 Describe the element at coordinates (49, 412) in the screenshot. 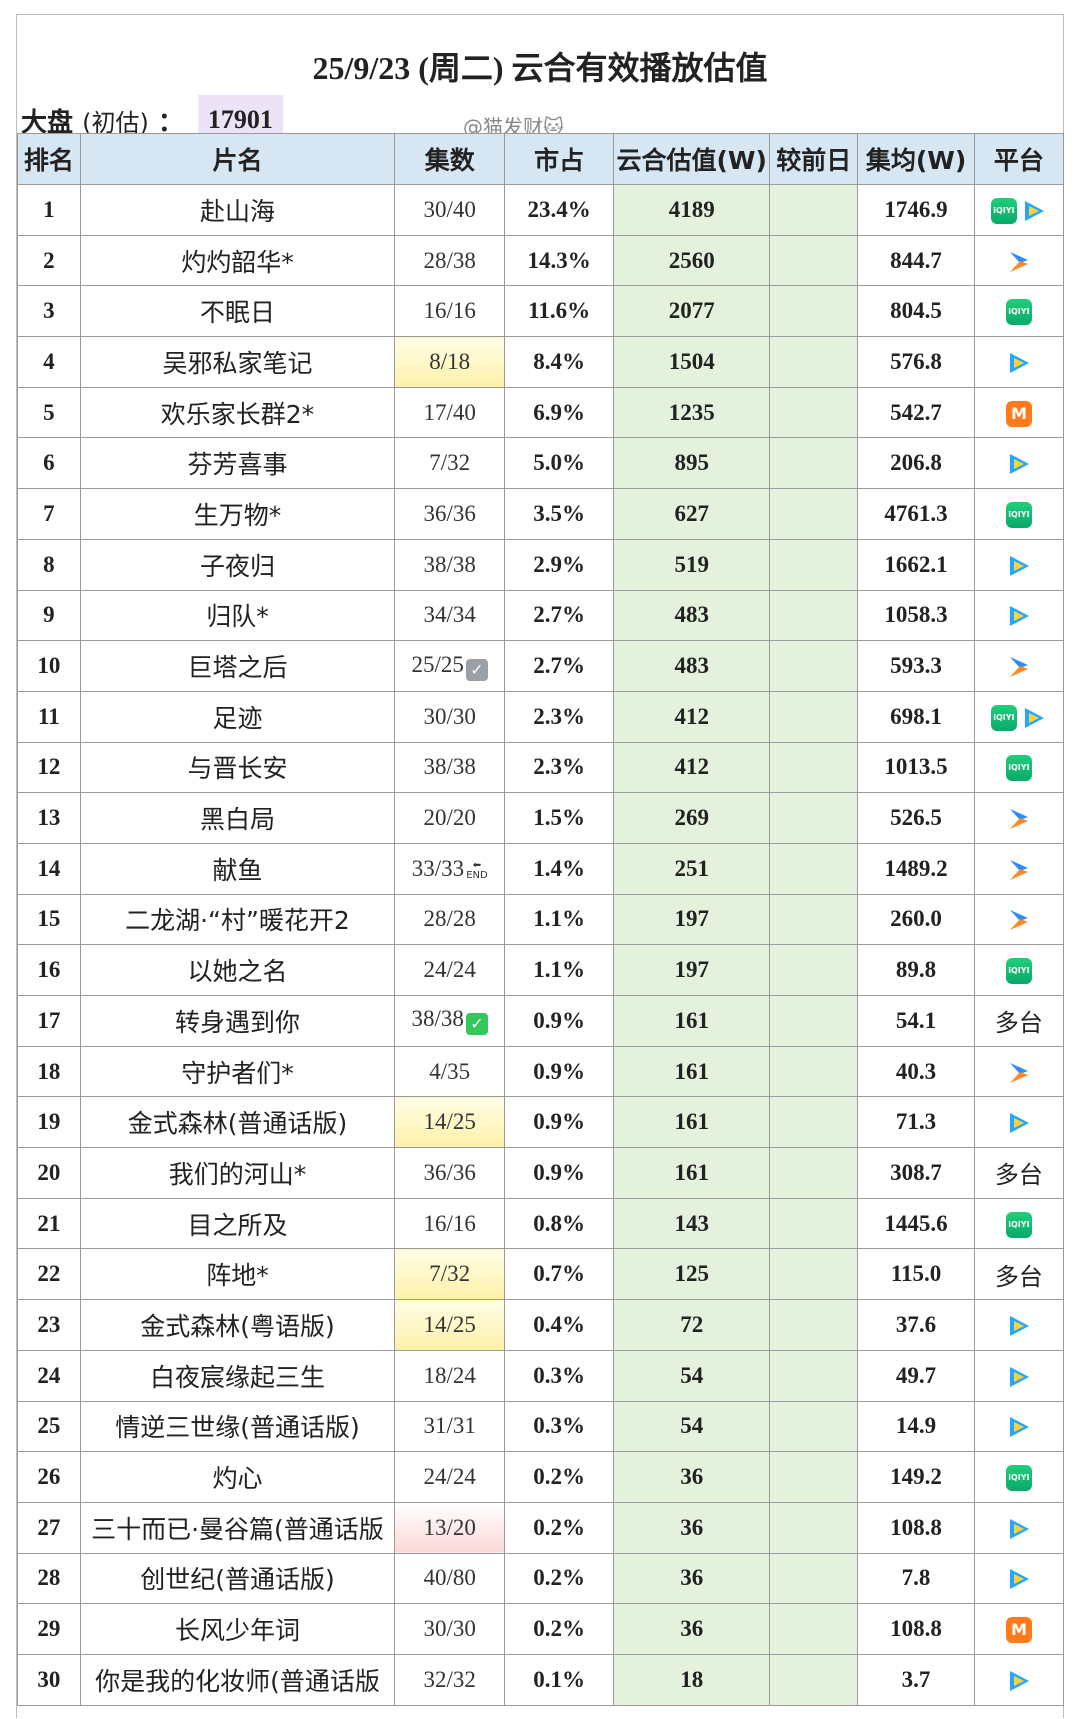

I see `rank-cell: 5` at that location.